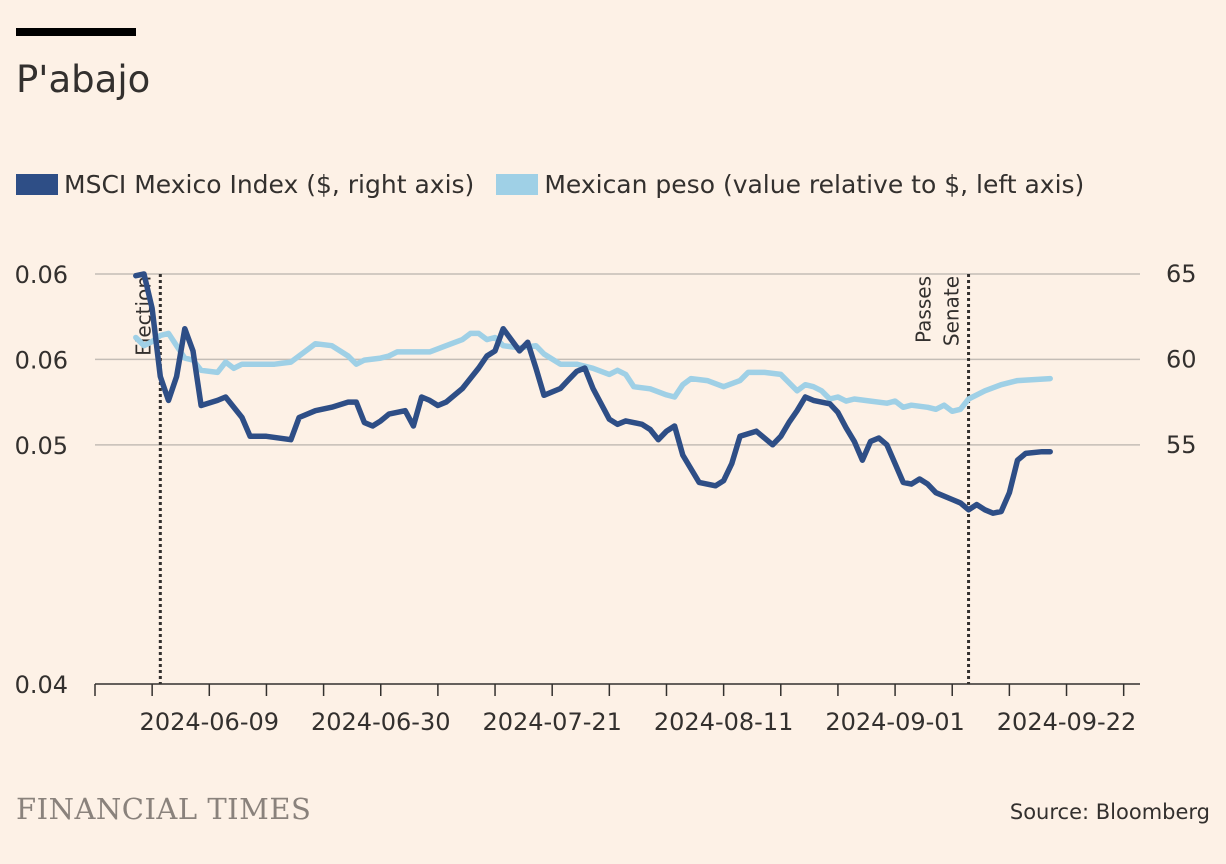  I want to click on left-tick-label: 0.04, so click(41, 685).